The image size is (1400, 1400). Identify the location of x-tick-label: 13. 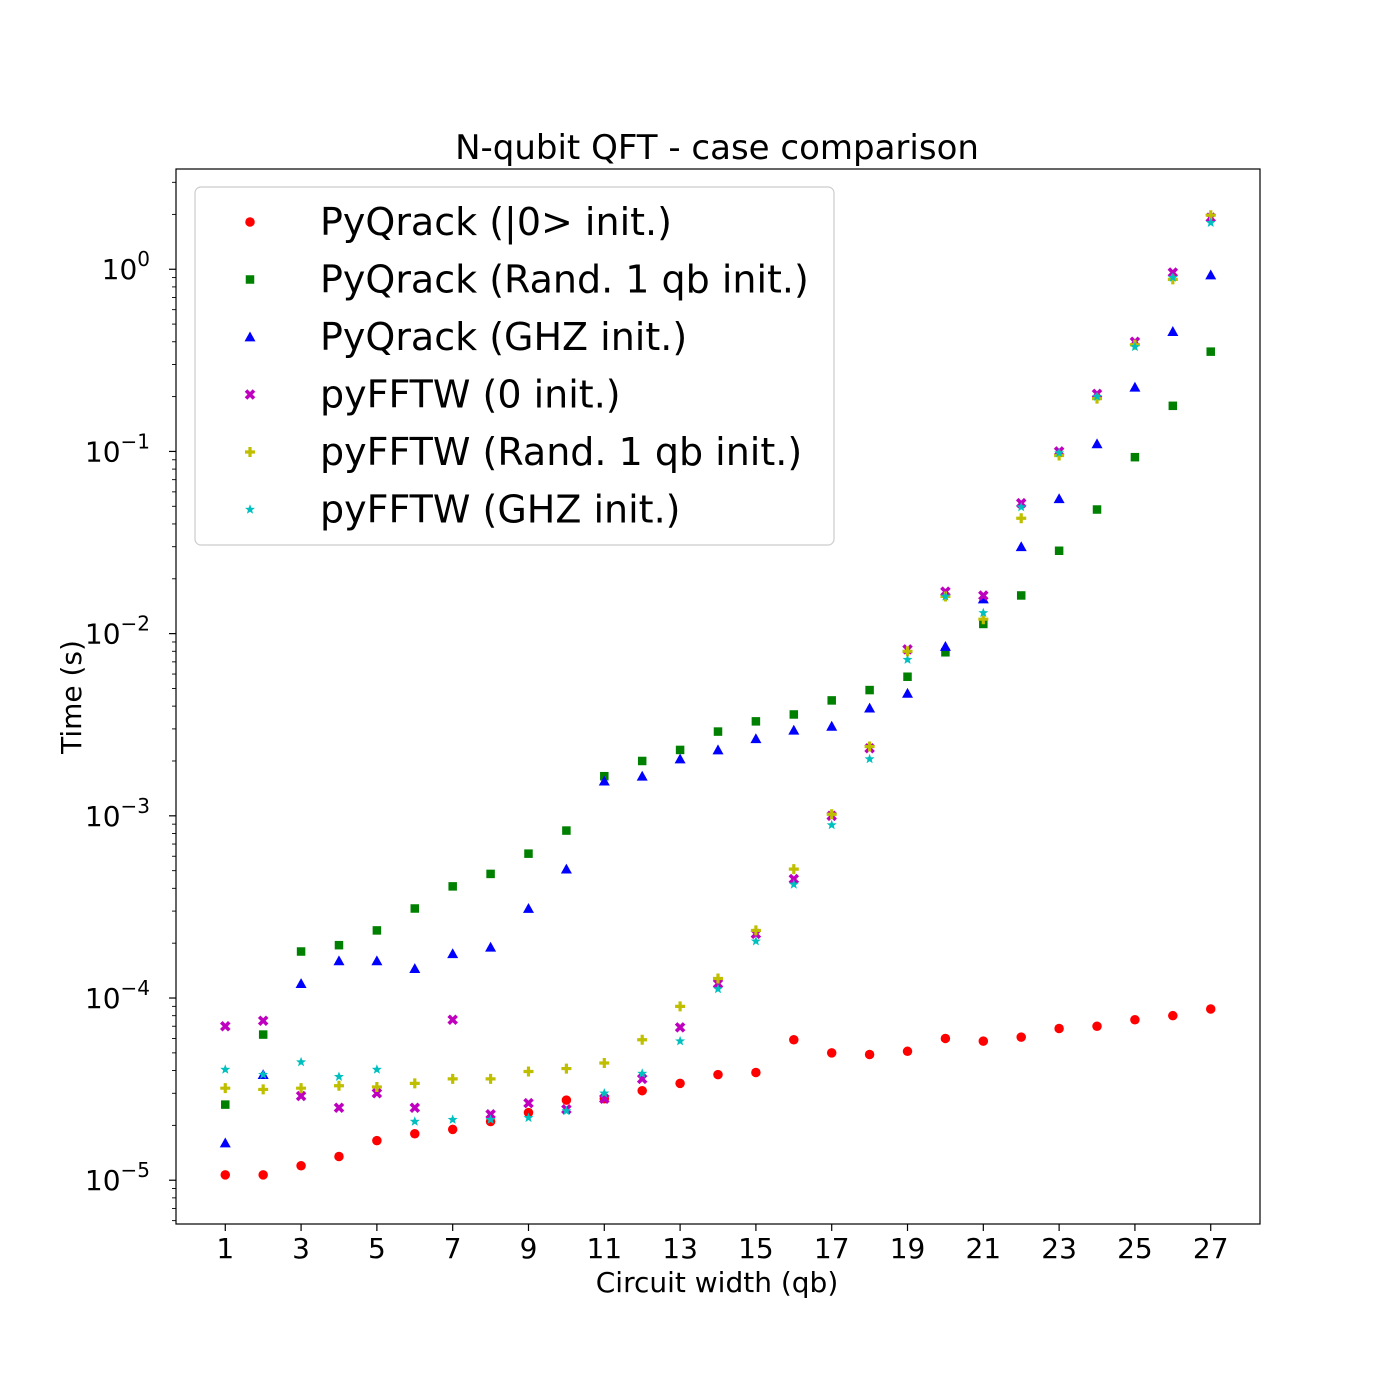
(680, 1248).